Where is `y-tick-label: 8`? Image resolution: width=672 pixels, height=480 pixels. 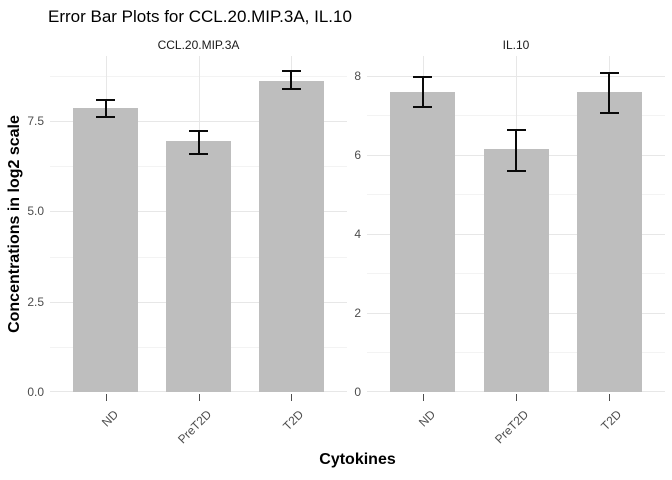 y-tick-label: 8 is located at coordinates (357, 76).